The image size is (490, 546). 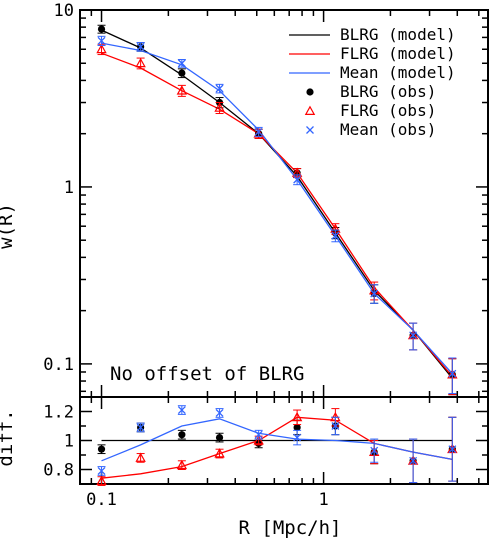 What do you see at coordinates (310, 130) in the screenshot?
I see `legend-swatch-mean-obs` at bounding box center [310, 130].